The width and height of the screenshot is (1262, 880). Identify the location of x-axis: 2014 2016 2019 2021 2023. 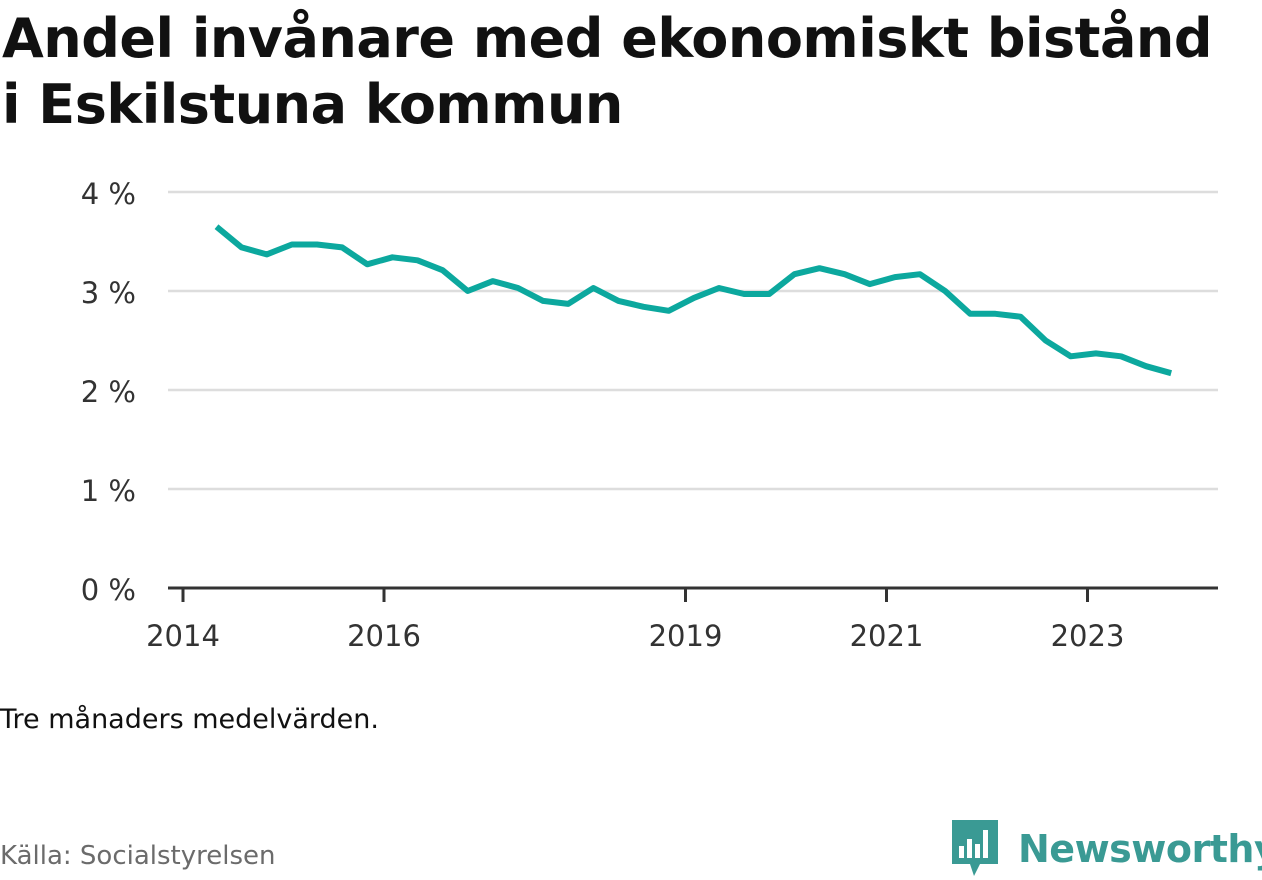
(682, 619).